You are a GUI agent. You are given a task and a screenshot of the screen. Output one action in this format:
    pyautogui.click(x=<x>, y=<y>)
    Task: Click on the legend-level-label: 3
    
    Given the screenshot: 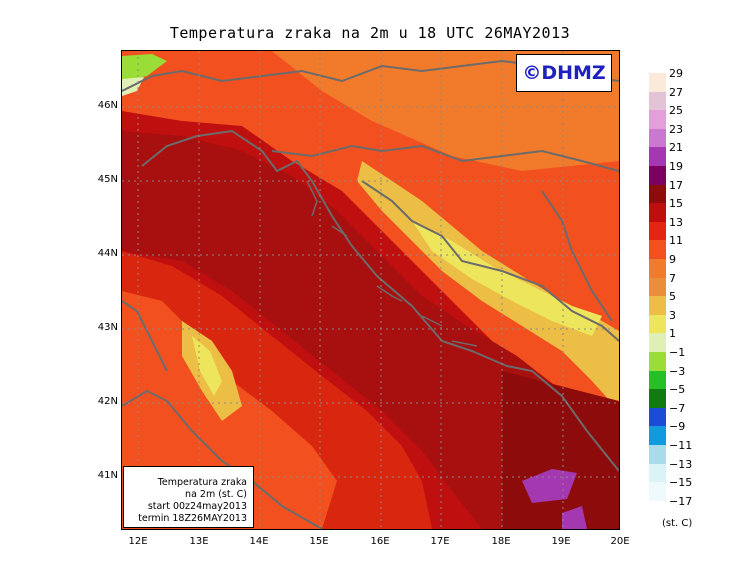 What is the action you would take?
    pyautogui.click(x=672, y=315)
    